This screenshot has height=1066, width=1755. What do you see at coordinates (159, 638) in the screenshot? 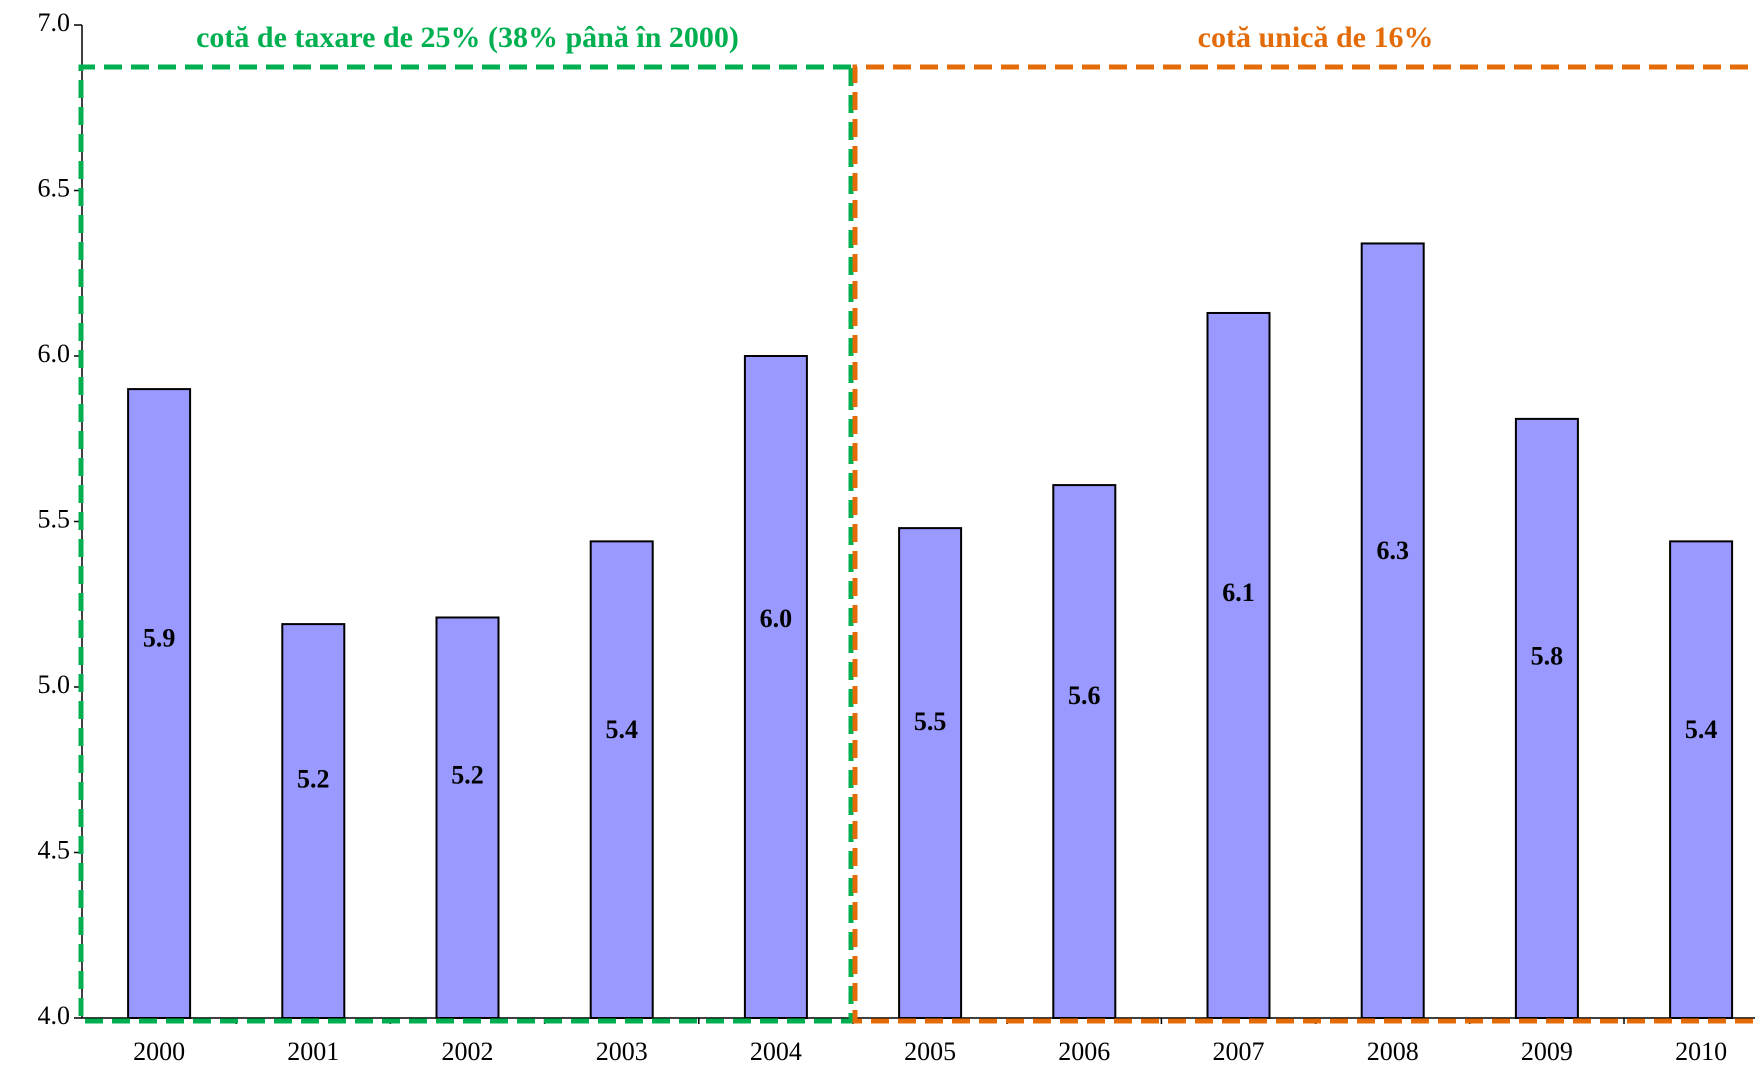
I see `value-label: 5.9` at bounding box center [159, 638].